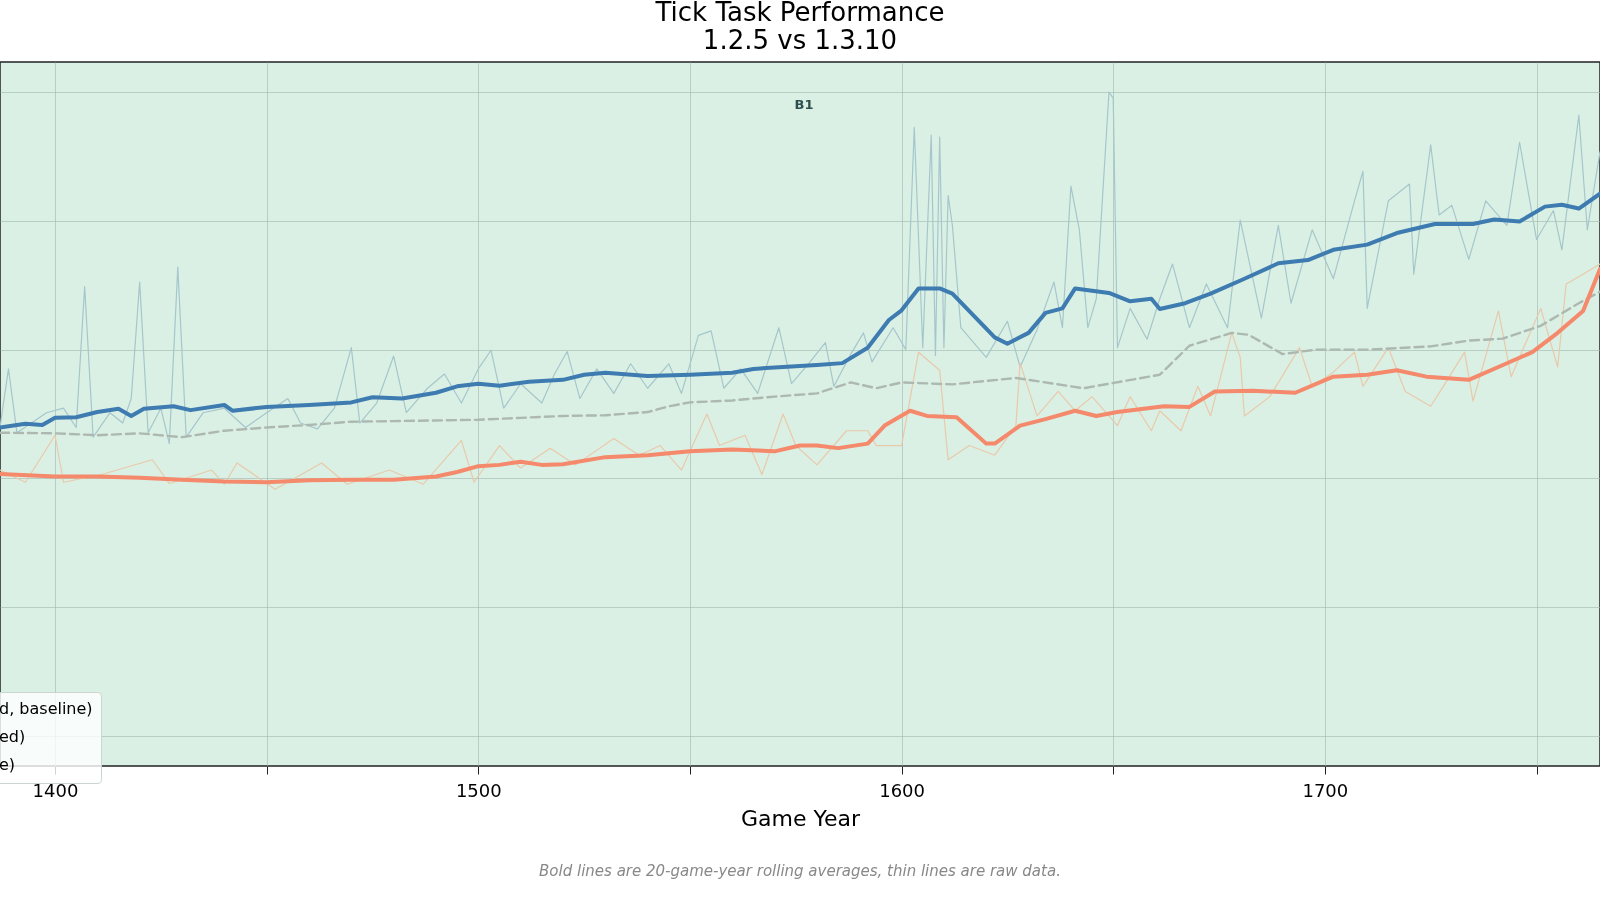  What do you see at coordinates (1325, 790) in the screenshot?
I see `x-tick-label: 1700` at bounding box center [1325, 790].